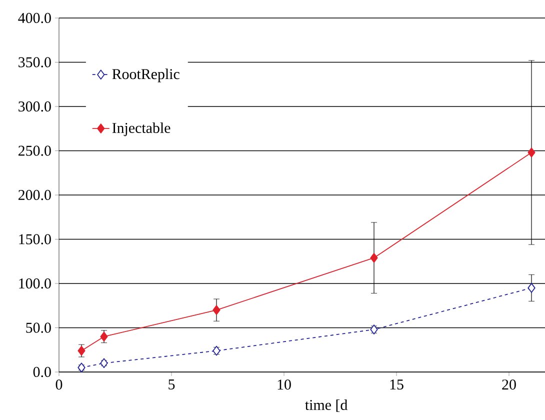 This screenshot has width=545, height=420. Describe the element at coordinates (141, 129) in the screenshot. I see `legend-label: Injectable` at that location.